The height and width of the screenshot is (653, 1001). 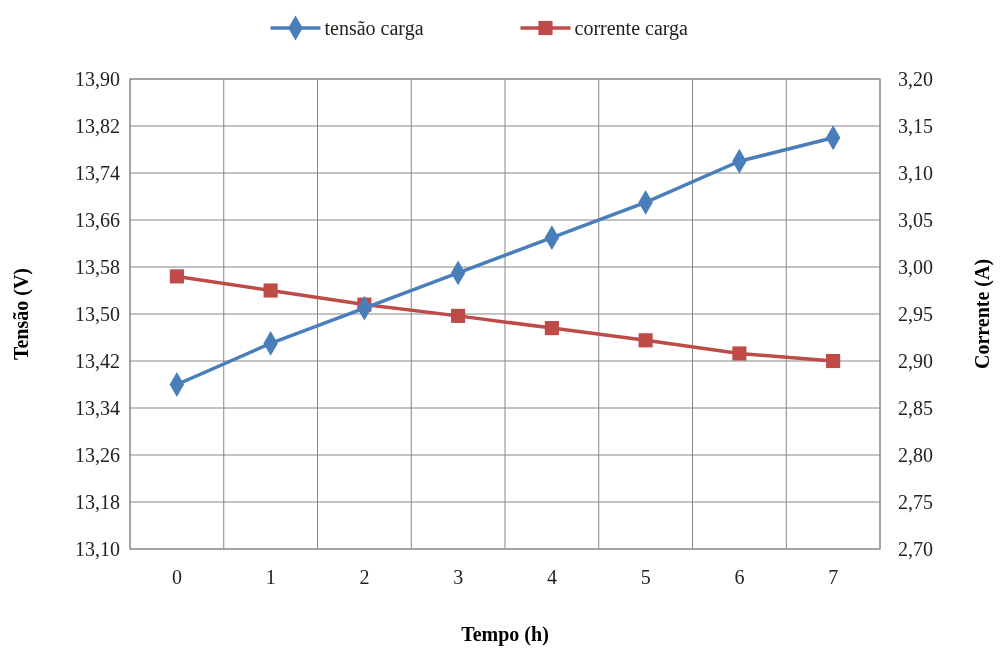 What do you see at coordinates (505, 634) in the screenshot?
I see `x-axis-title: Tempo (h)` at bounding box center [505, 634].